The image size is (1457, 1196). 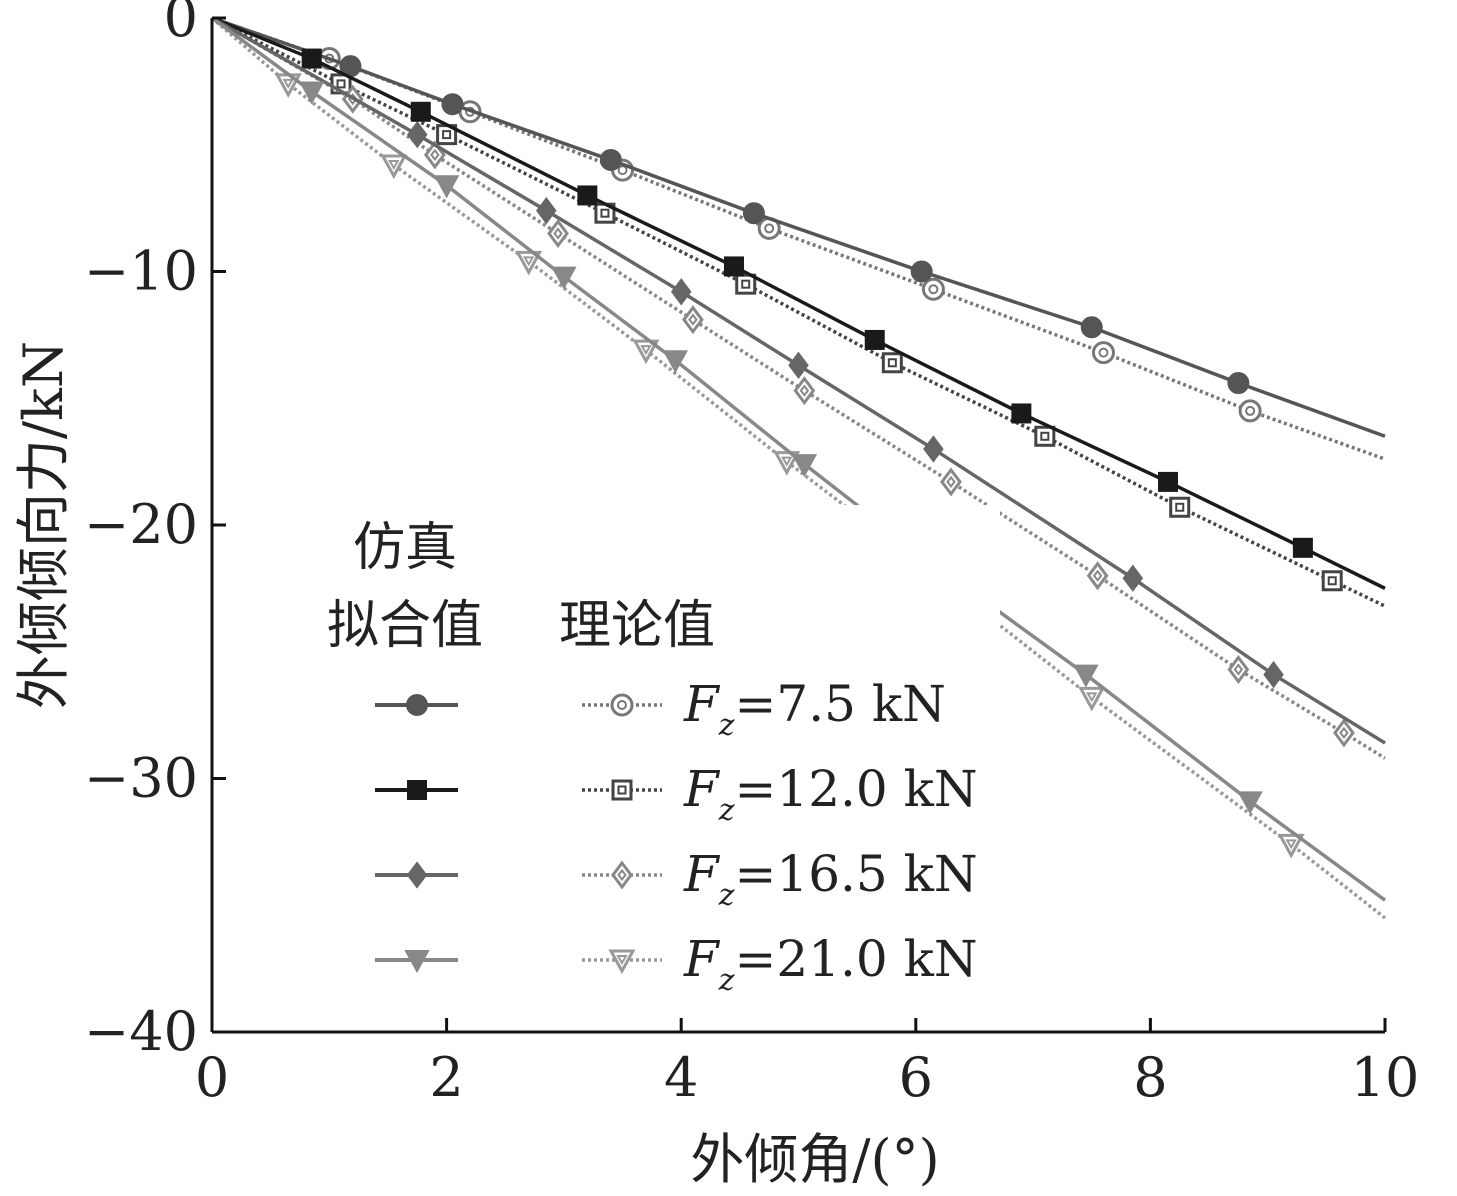 I want to click on x-tick-label: 8, so click(x=1150, y=1077).